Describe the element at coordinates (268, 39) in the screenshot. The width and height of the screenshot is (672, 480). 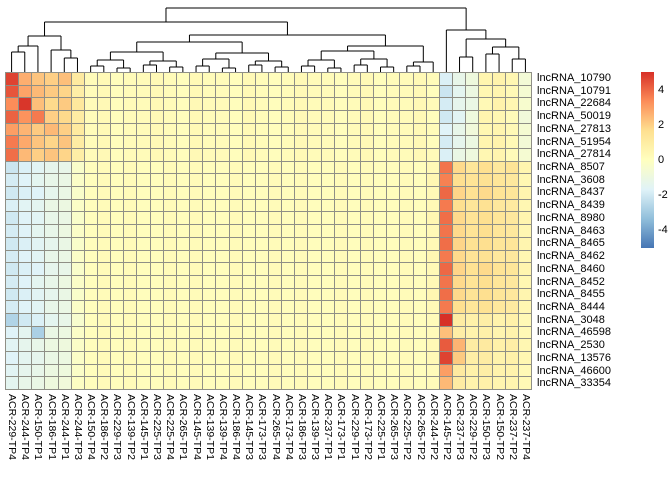
I see `column-dendrogram` at that location.